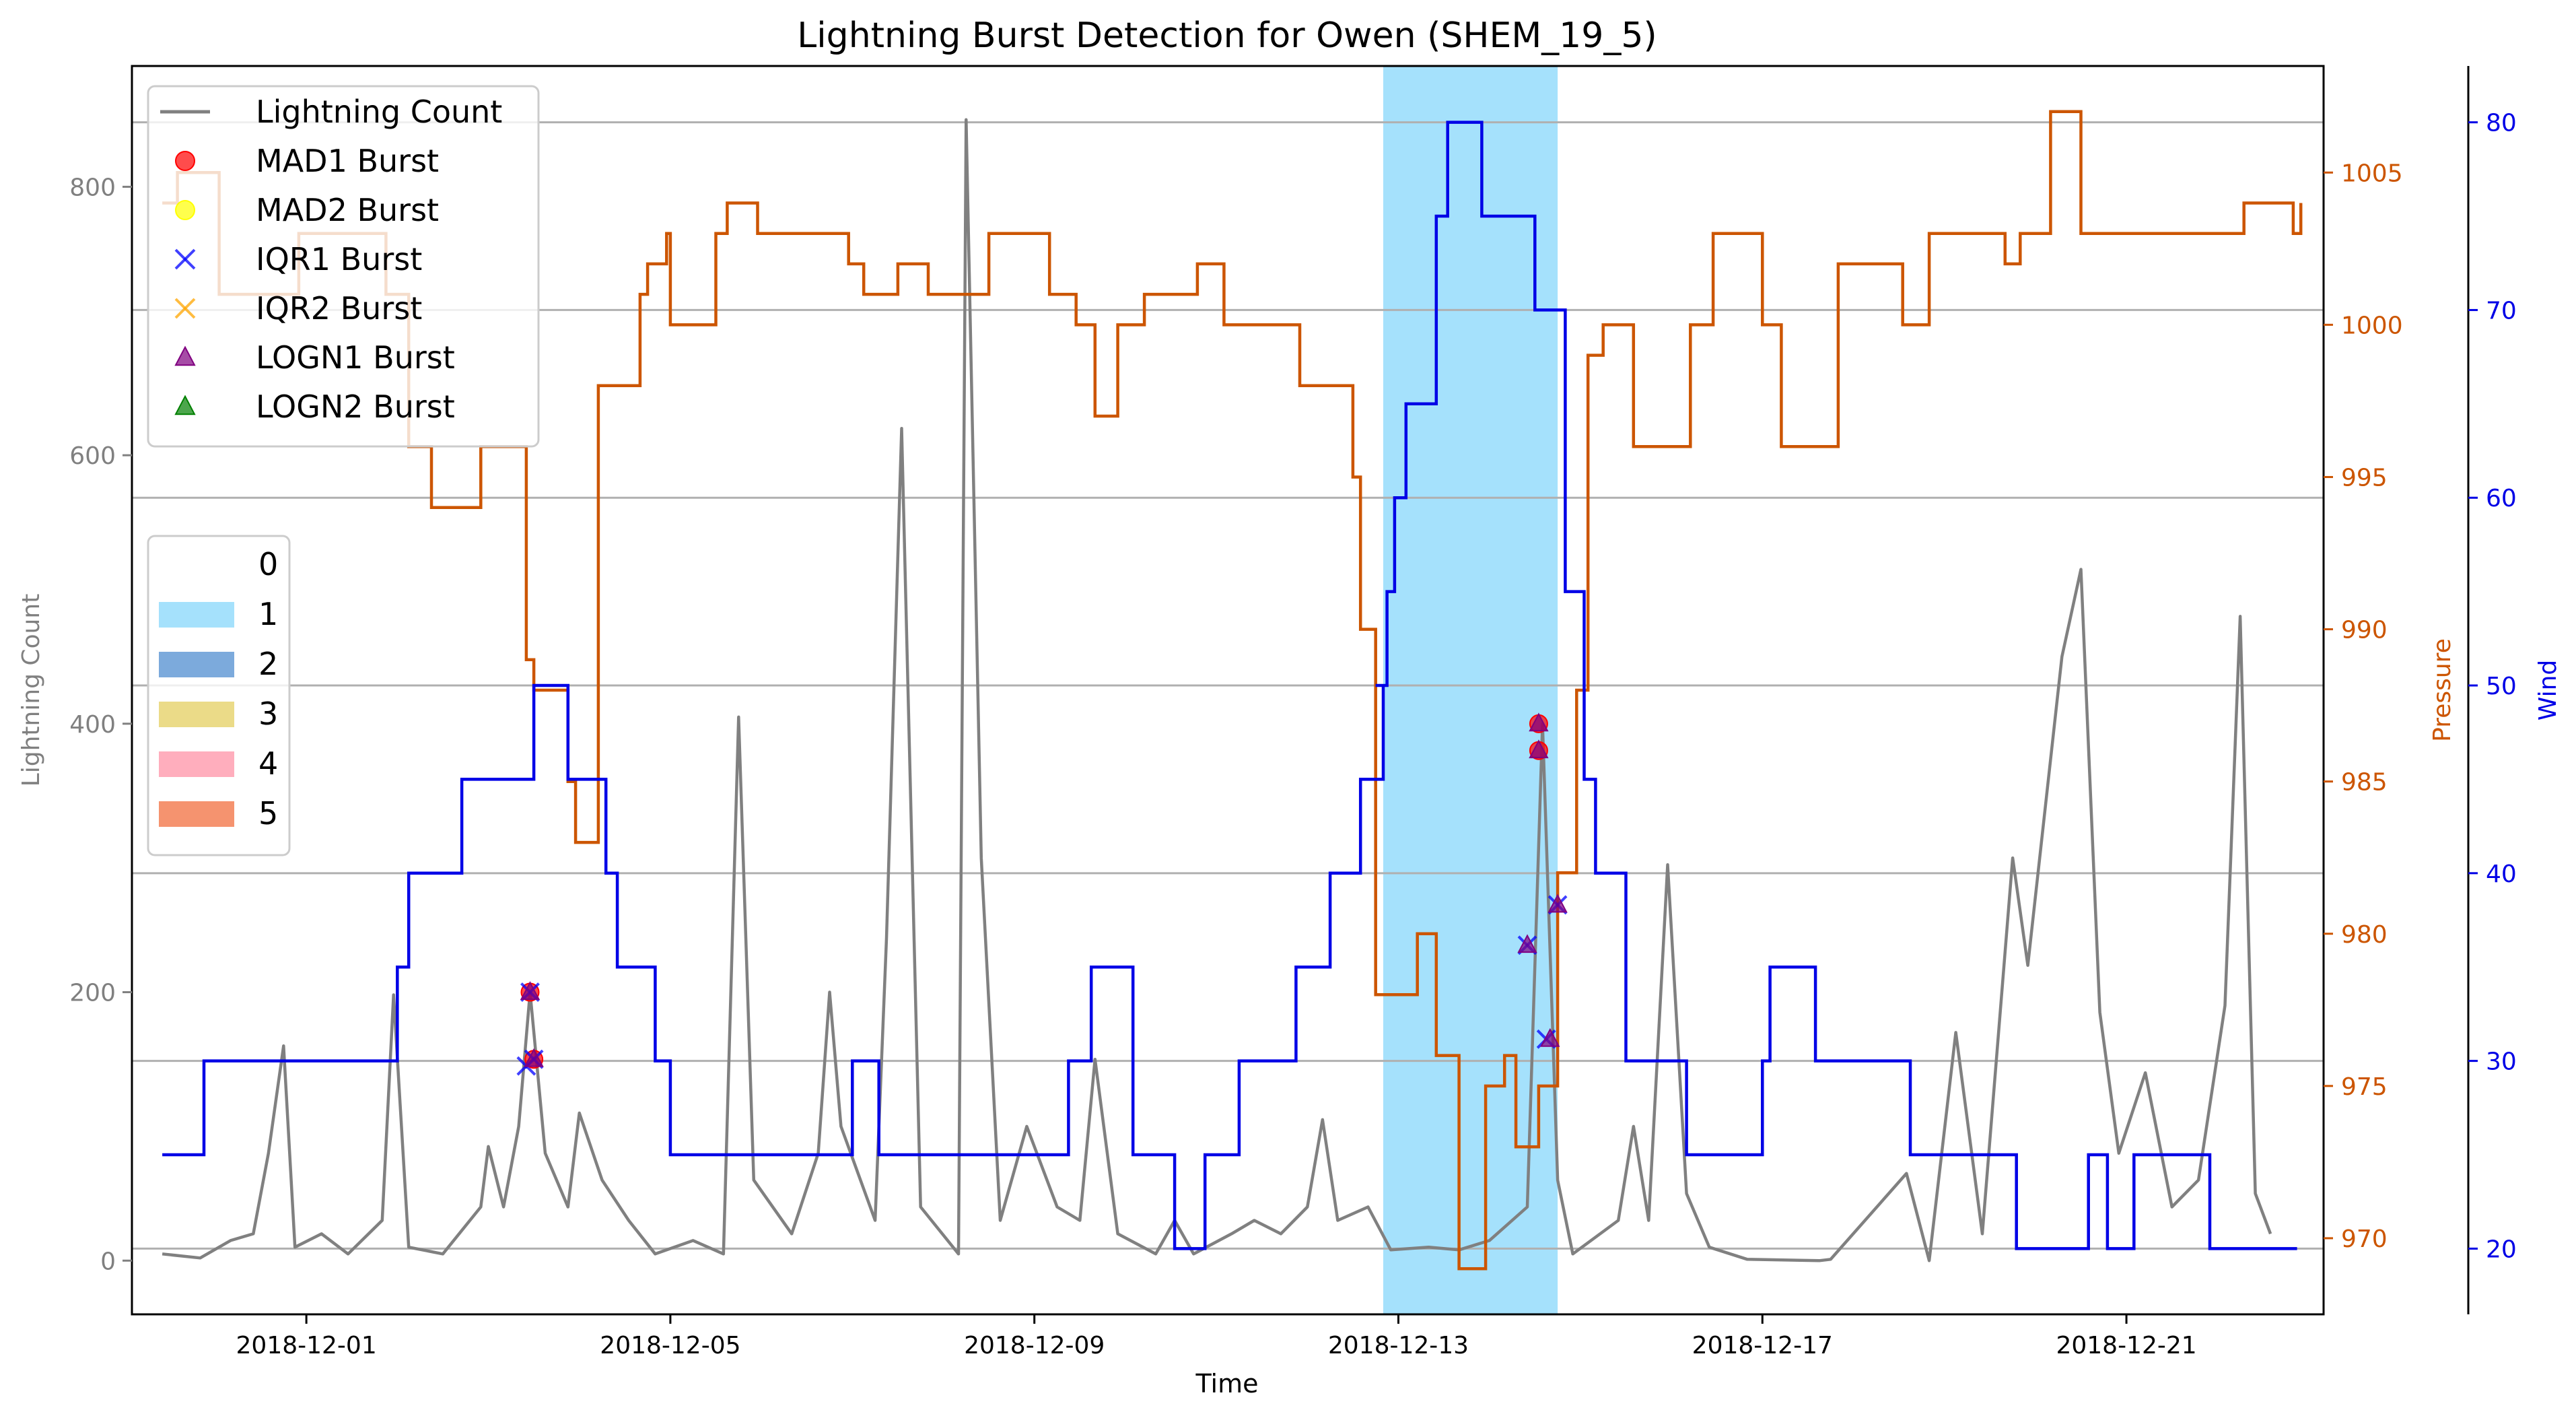  Describe the element at coordinates (339, 308) in the screenshot. I see `legend-series-label: IQR2 Burst` at that location.